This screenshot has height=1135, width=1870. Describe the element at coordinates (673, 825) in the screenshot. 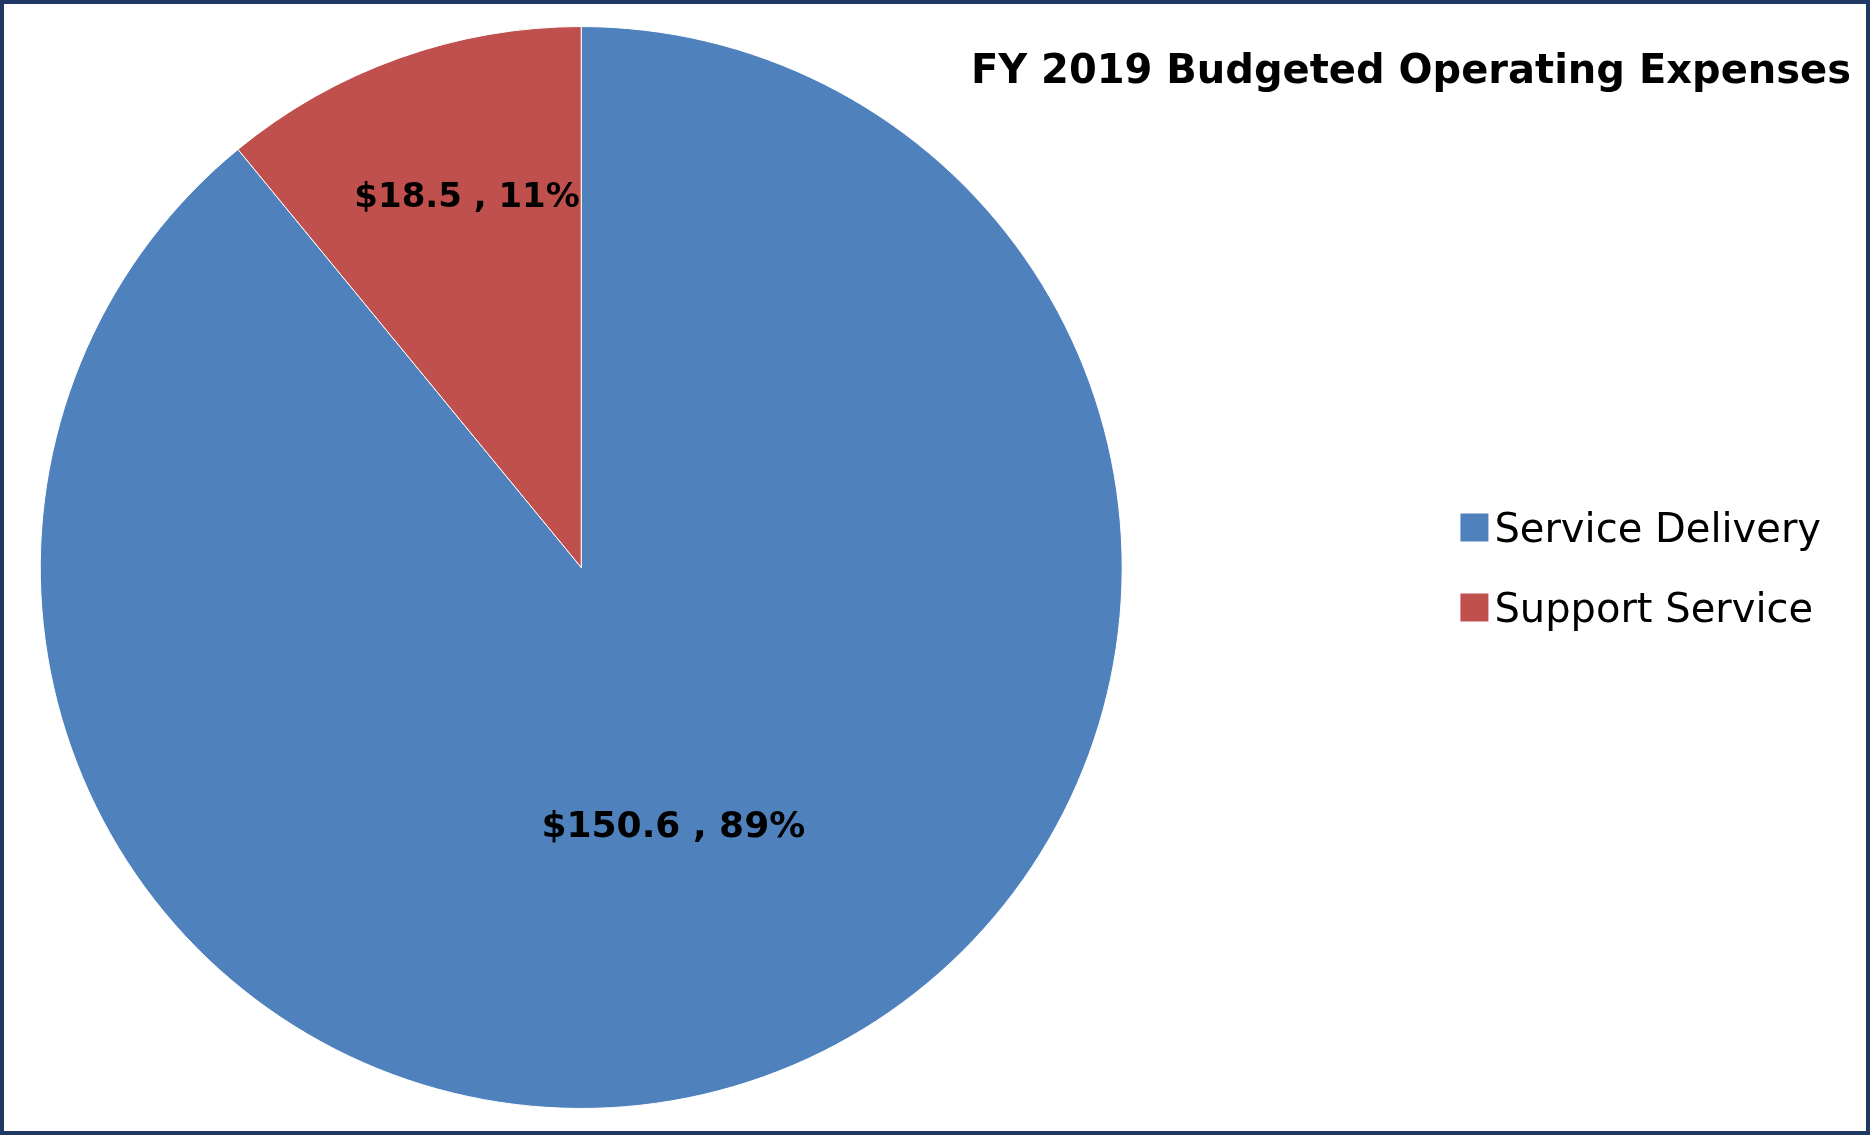

I see `data-label: $150.6 , 89%` at that location.